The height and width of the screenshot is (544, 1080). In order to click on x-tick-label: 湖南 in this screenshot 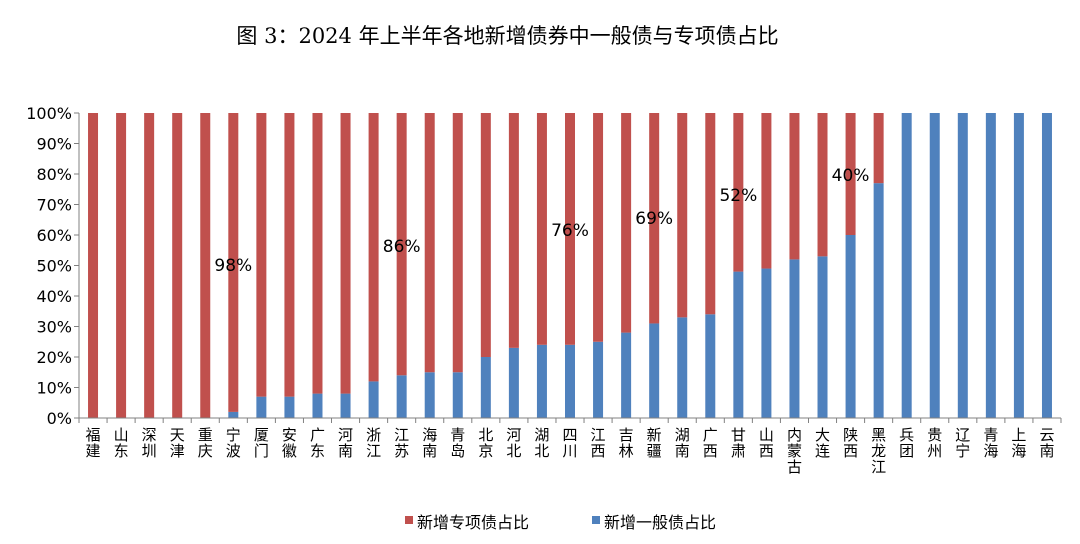, I will do `click(682, 443)`.